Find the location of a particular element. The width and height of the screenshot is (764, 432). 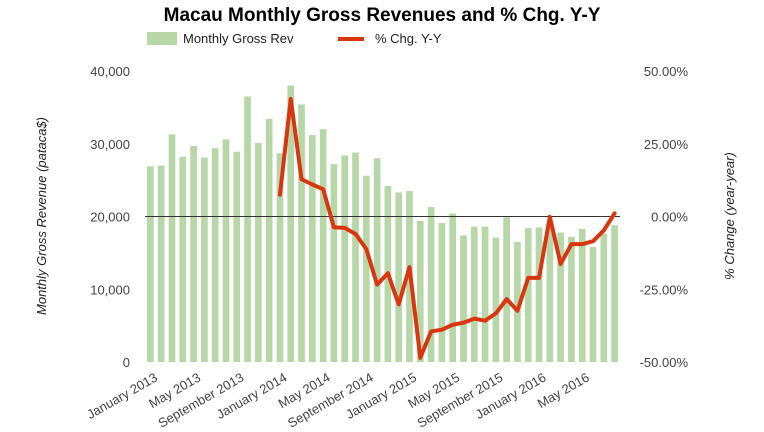

left-axis-title: Monthly Gross Revenue (pataca$) is located at coordinates (41, 216).